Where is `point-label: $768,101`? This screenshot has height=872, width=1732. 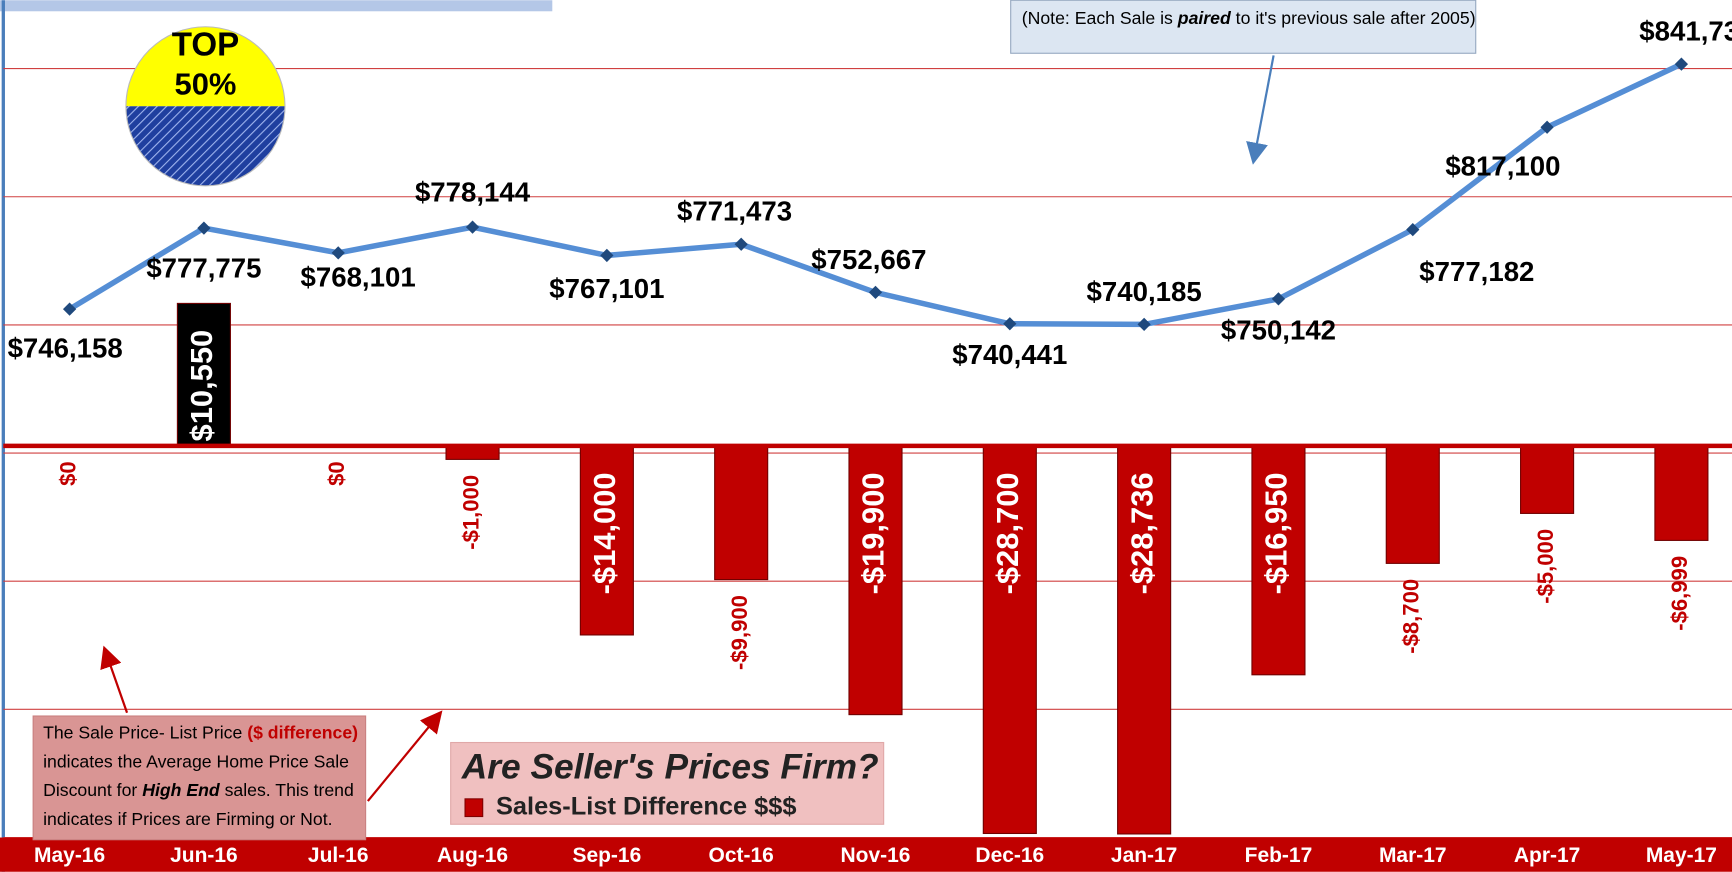 point-label: $768,101 is located at coordinates (358, 277).